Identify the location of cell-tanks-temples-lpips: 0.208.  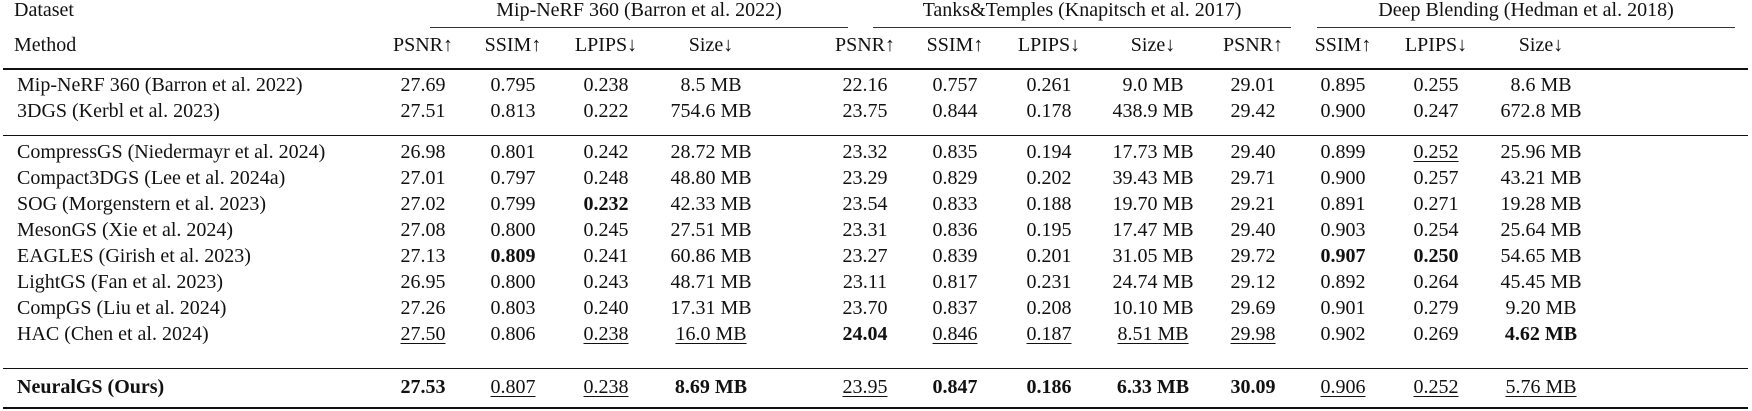
(1049, 308).